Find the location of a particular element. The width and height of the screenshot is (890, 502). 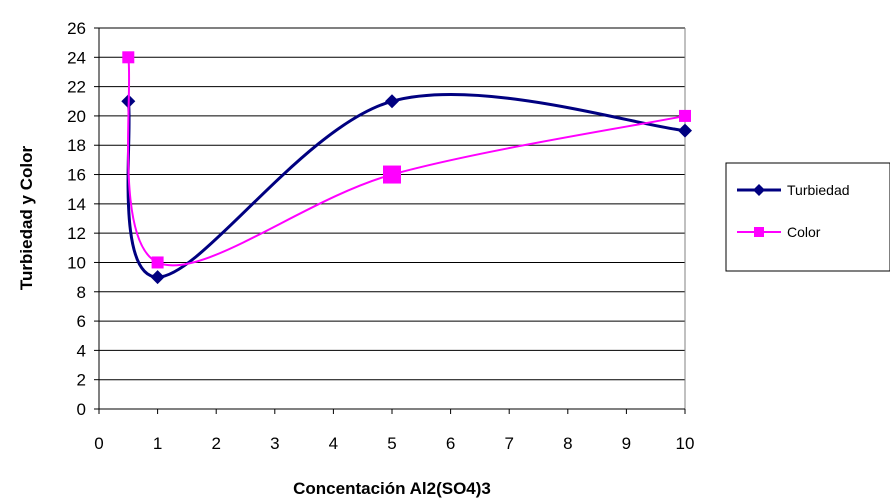

y-tick-label-4: 4 is located at coordinates (81, 350).